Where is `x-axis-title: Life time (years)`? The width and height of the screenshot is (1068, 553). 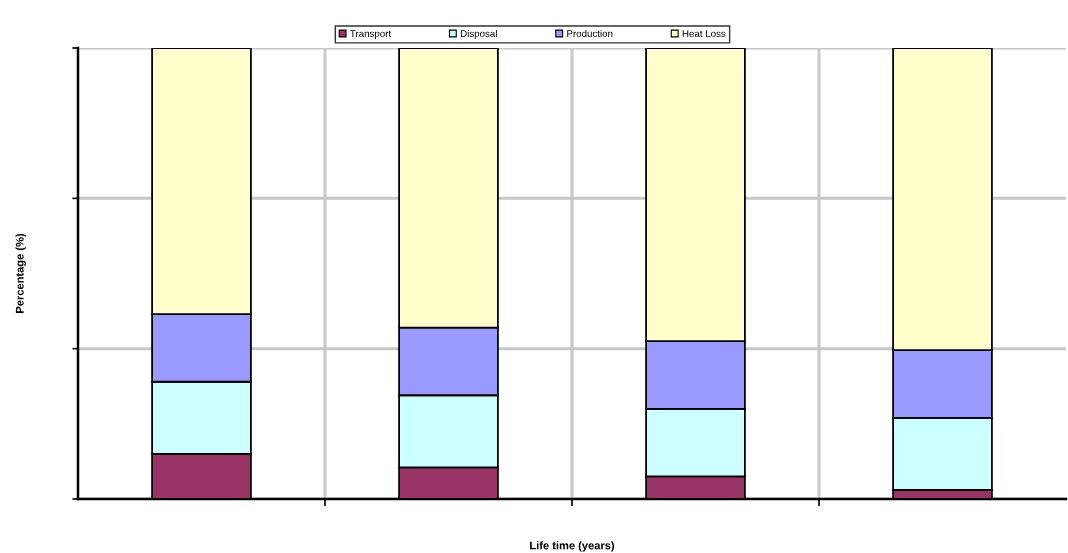
x-axis-title: Life time (years) is located at coordinates (572, 546).